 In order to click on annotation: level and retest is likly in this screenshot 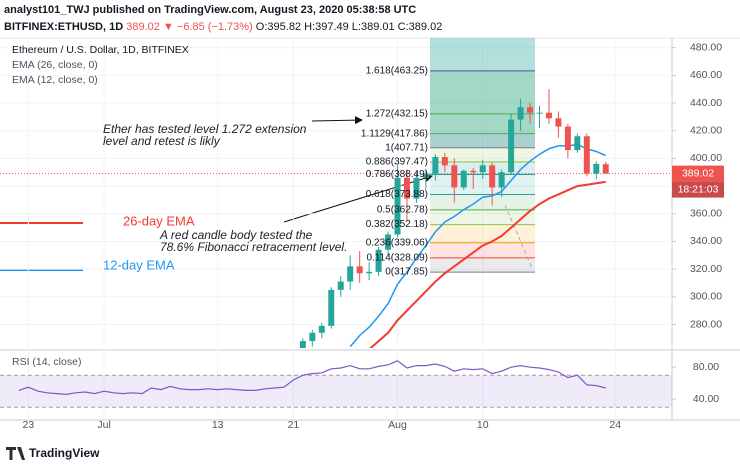, I will do `click(162, 141)`.